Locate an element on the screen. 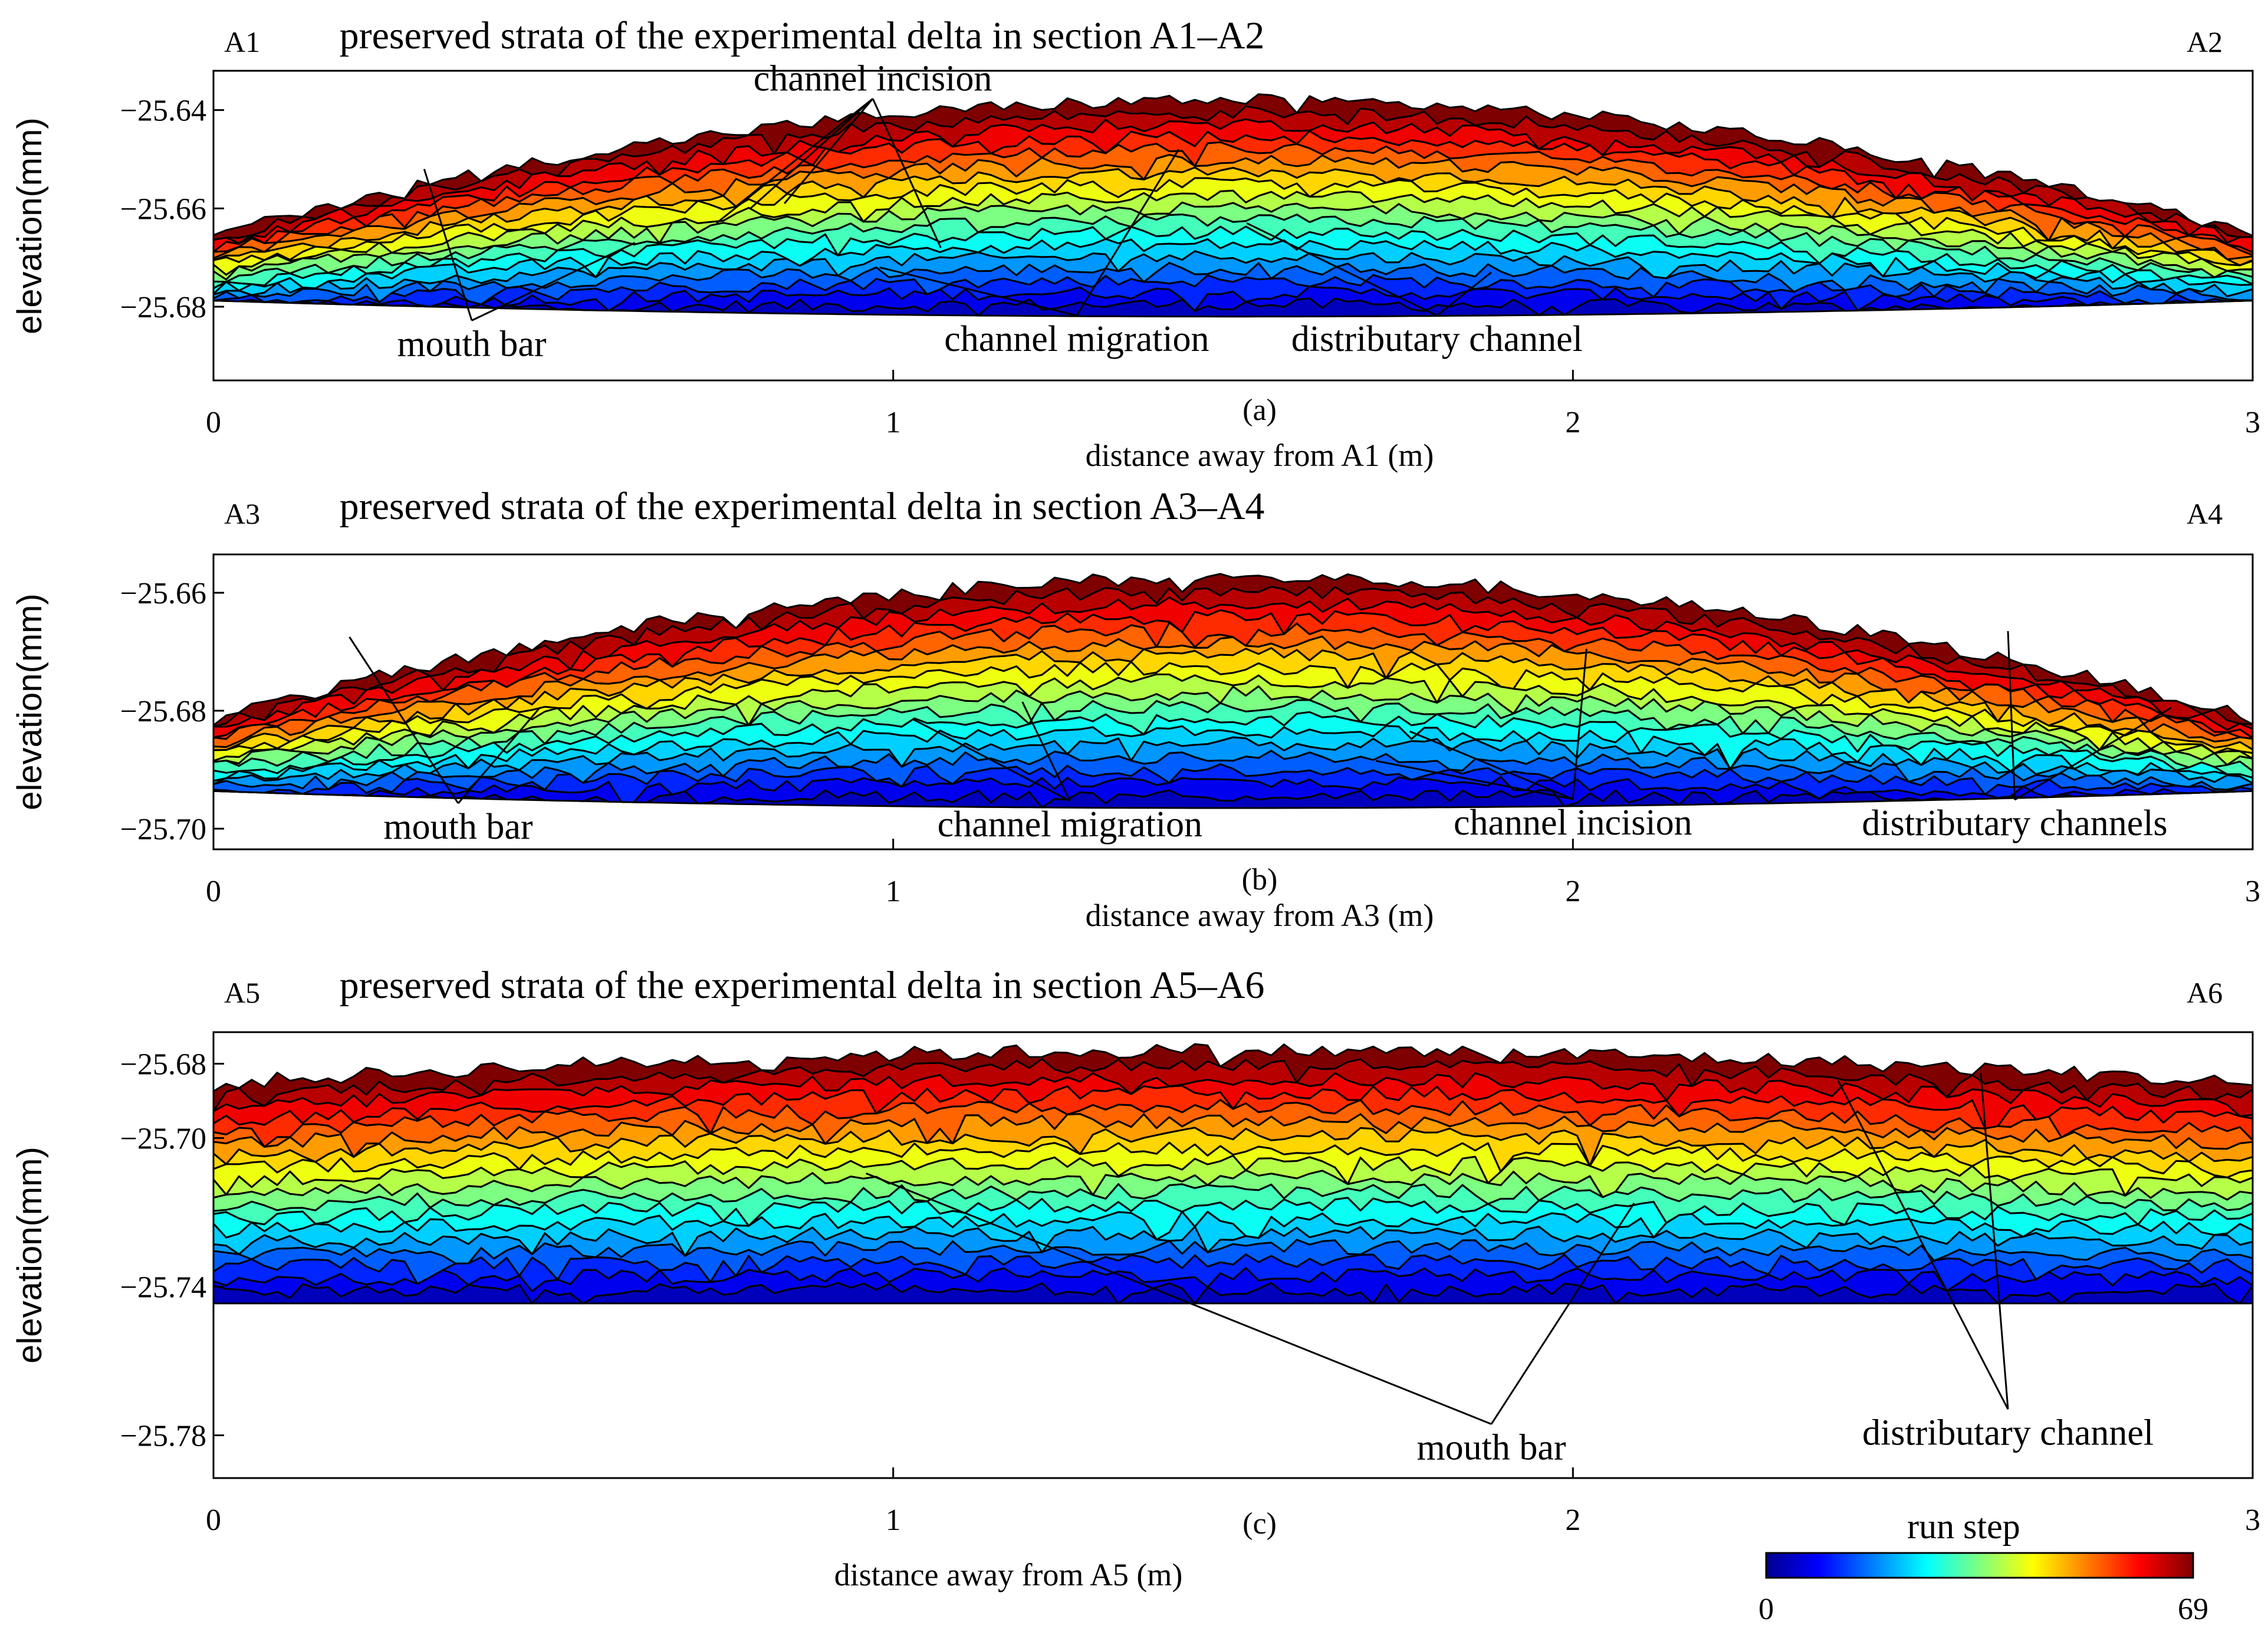  y-tick-label: −25.78 is located at coordinates (163, 1436).